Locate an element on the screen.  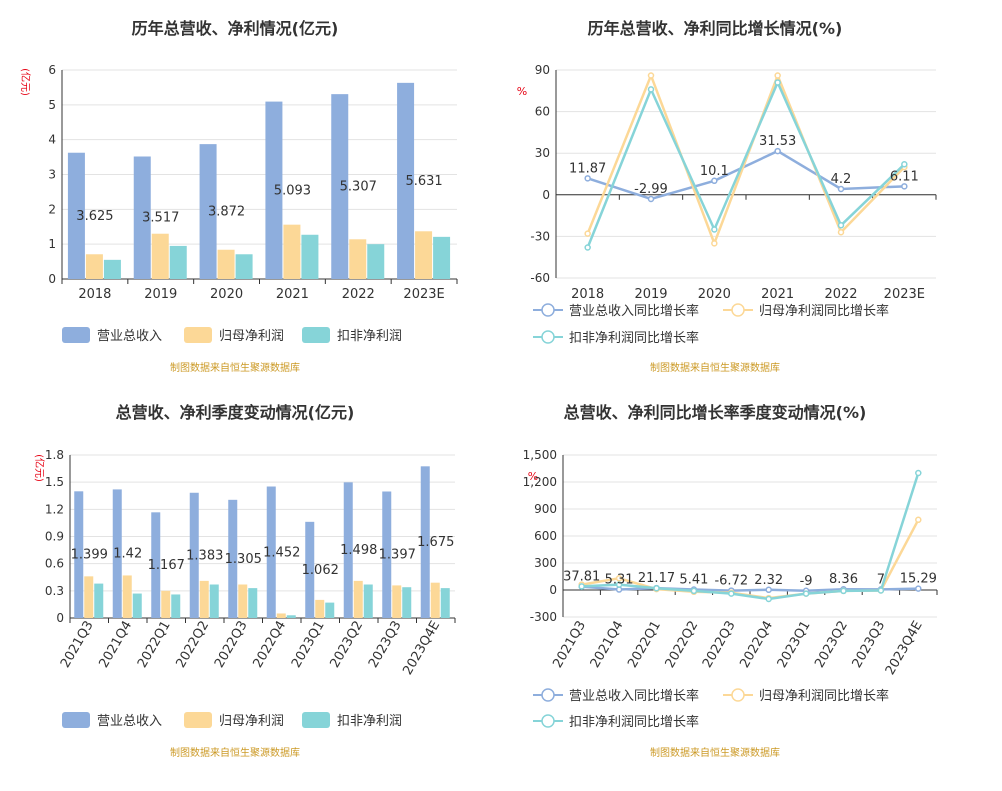
data-label: 21.17 is located at coordinates (656, 578).